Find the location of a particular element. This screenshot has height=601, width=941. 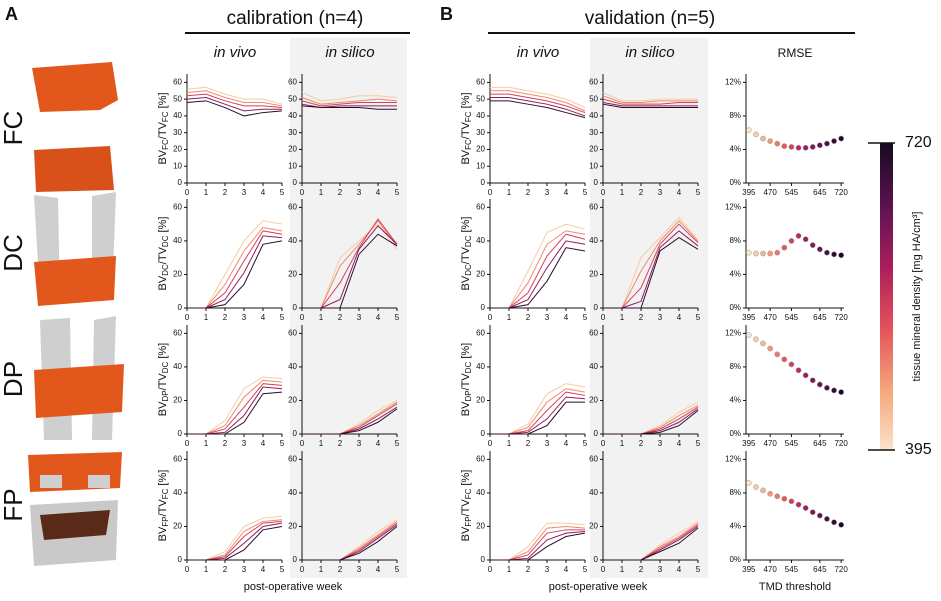

x-tick-label: 545 is located at coordinates (792, 569).